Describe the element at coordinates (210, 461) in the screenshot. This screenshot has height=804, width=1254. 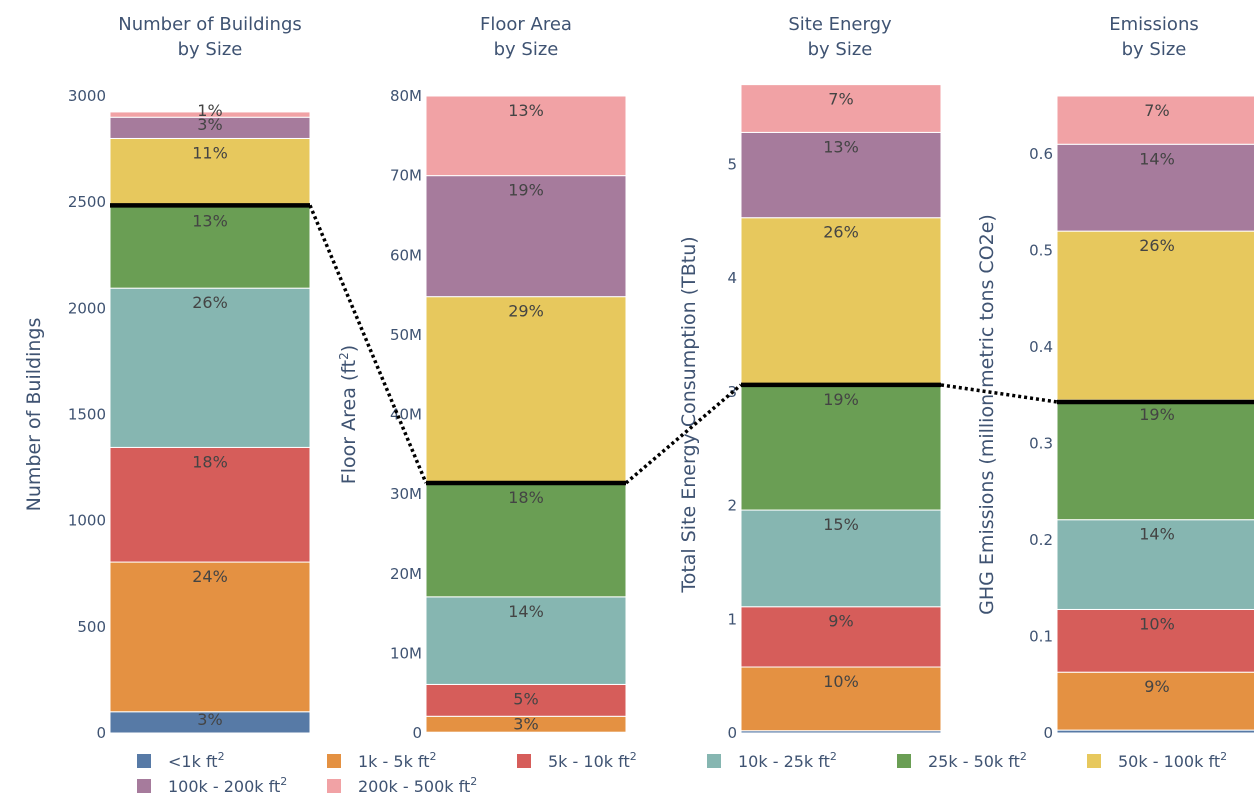
I see `segment-percent-label: 18%` at that location.